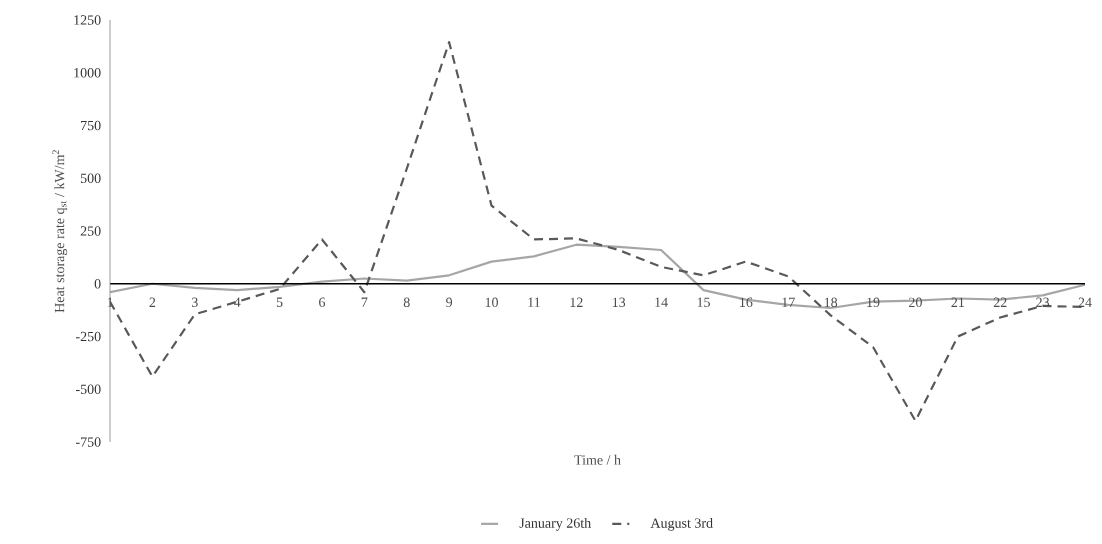 The height and width of the screenshot is (544, 1102). I want to click on x-tick-label: 7, so click(364, 302).